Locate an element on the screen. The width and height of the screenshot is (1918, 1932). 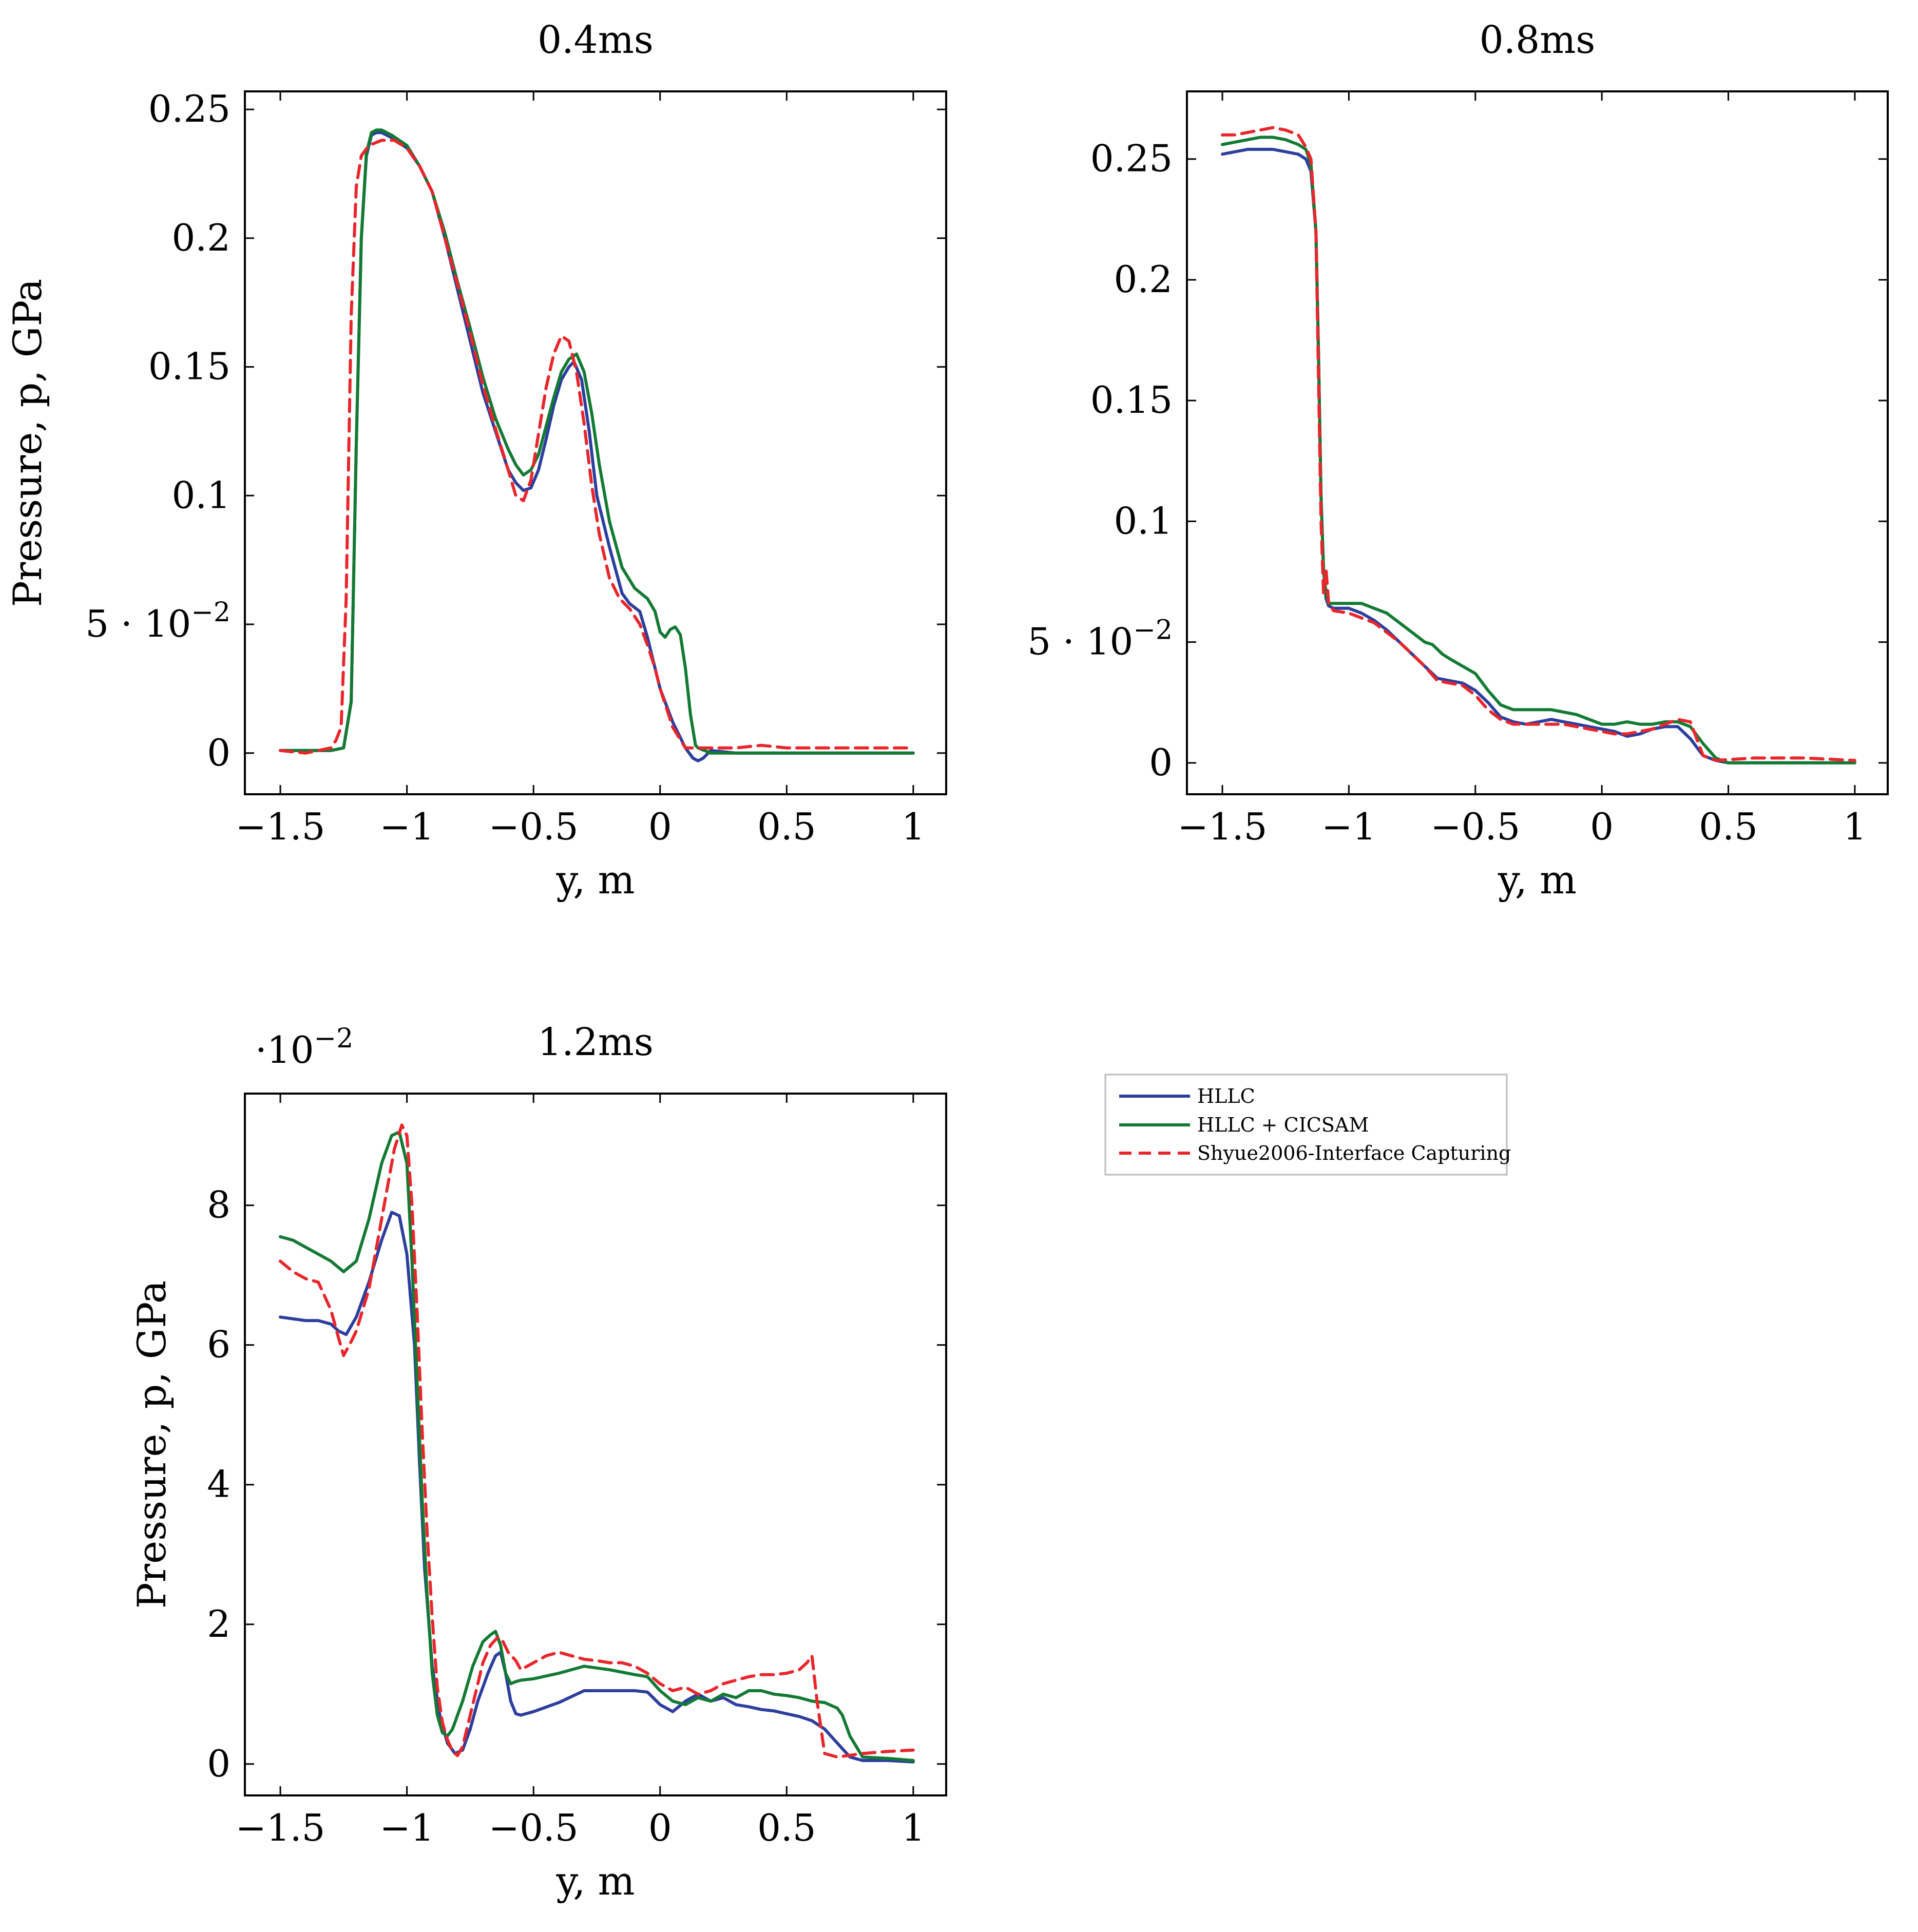
y-tick-label: 8 is located at coordinates (219, 1205).